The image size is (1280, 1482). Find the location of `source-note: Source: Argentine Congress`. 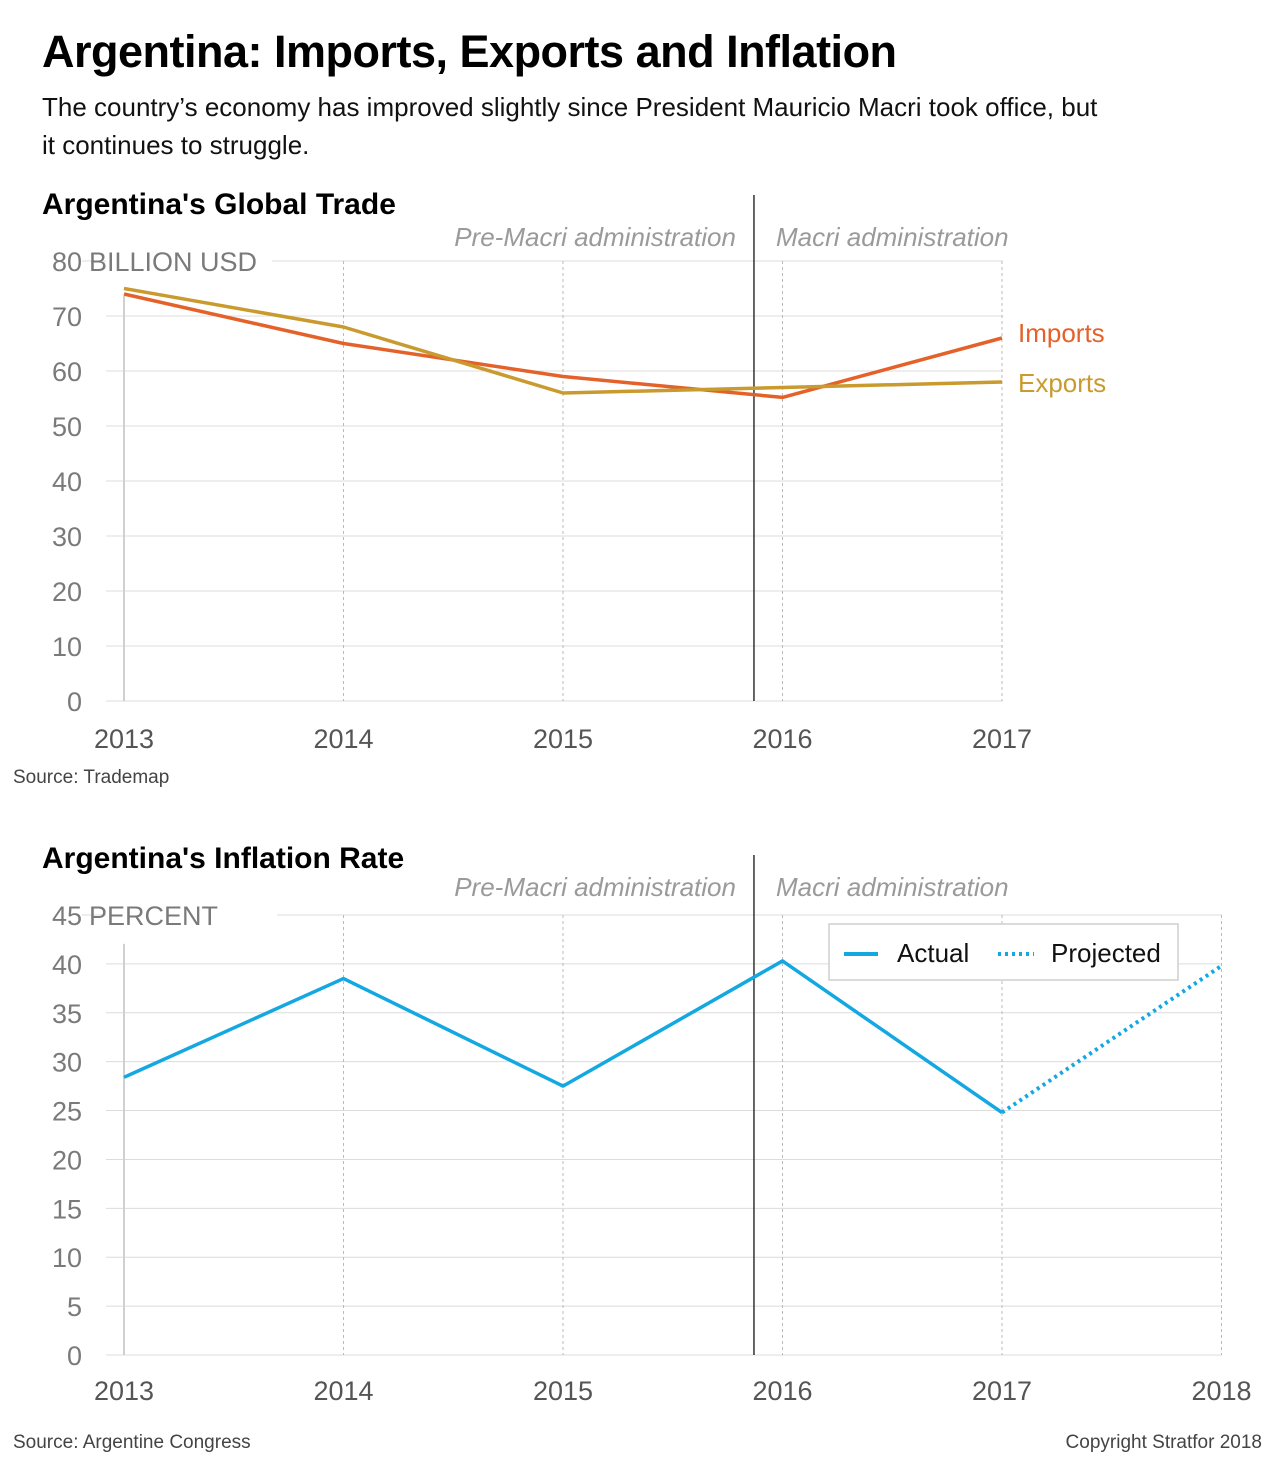

source-note: Source: Argentine Congress is located at coordinates (132, 1442).